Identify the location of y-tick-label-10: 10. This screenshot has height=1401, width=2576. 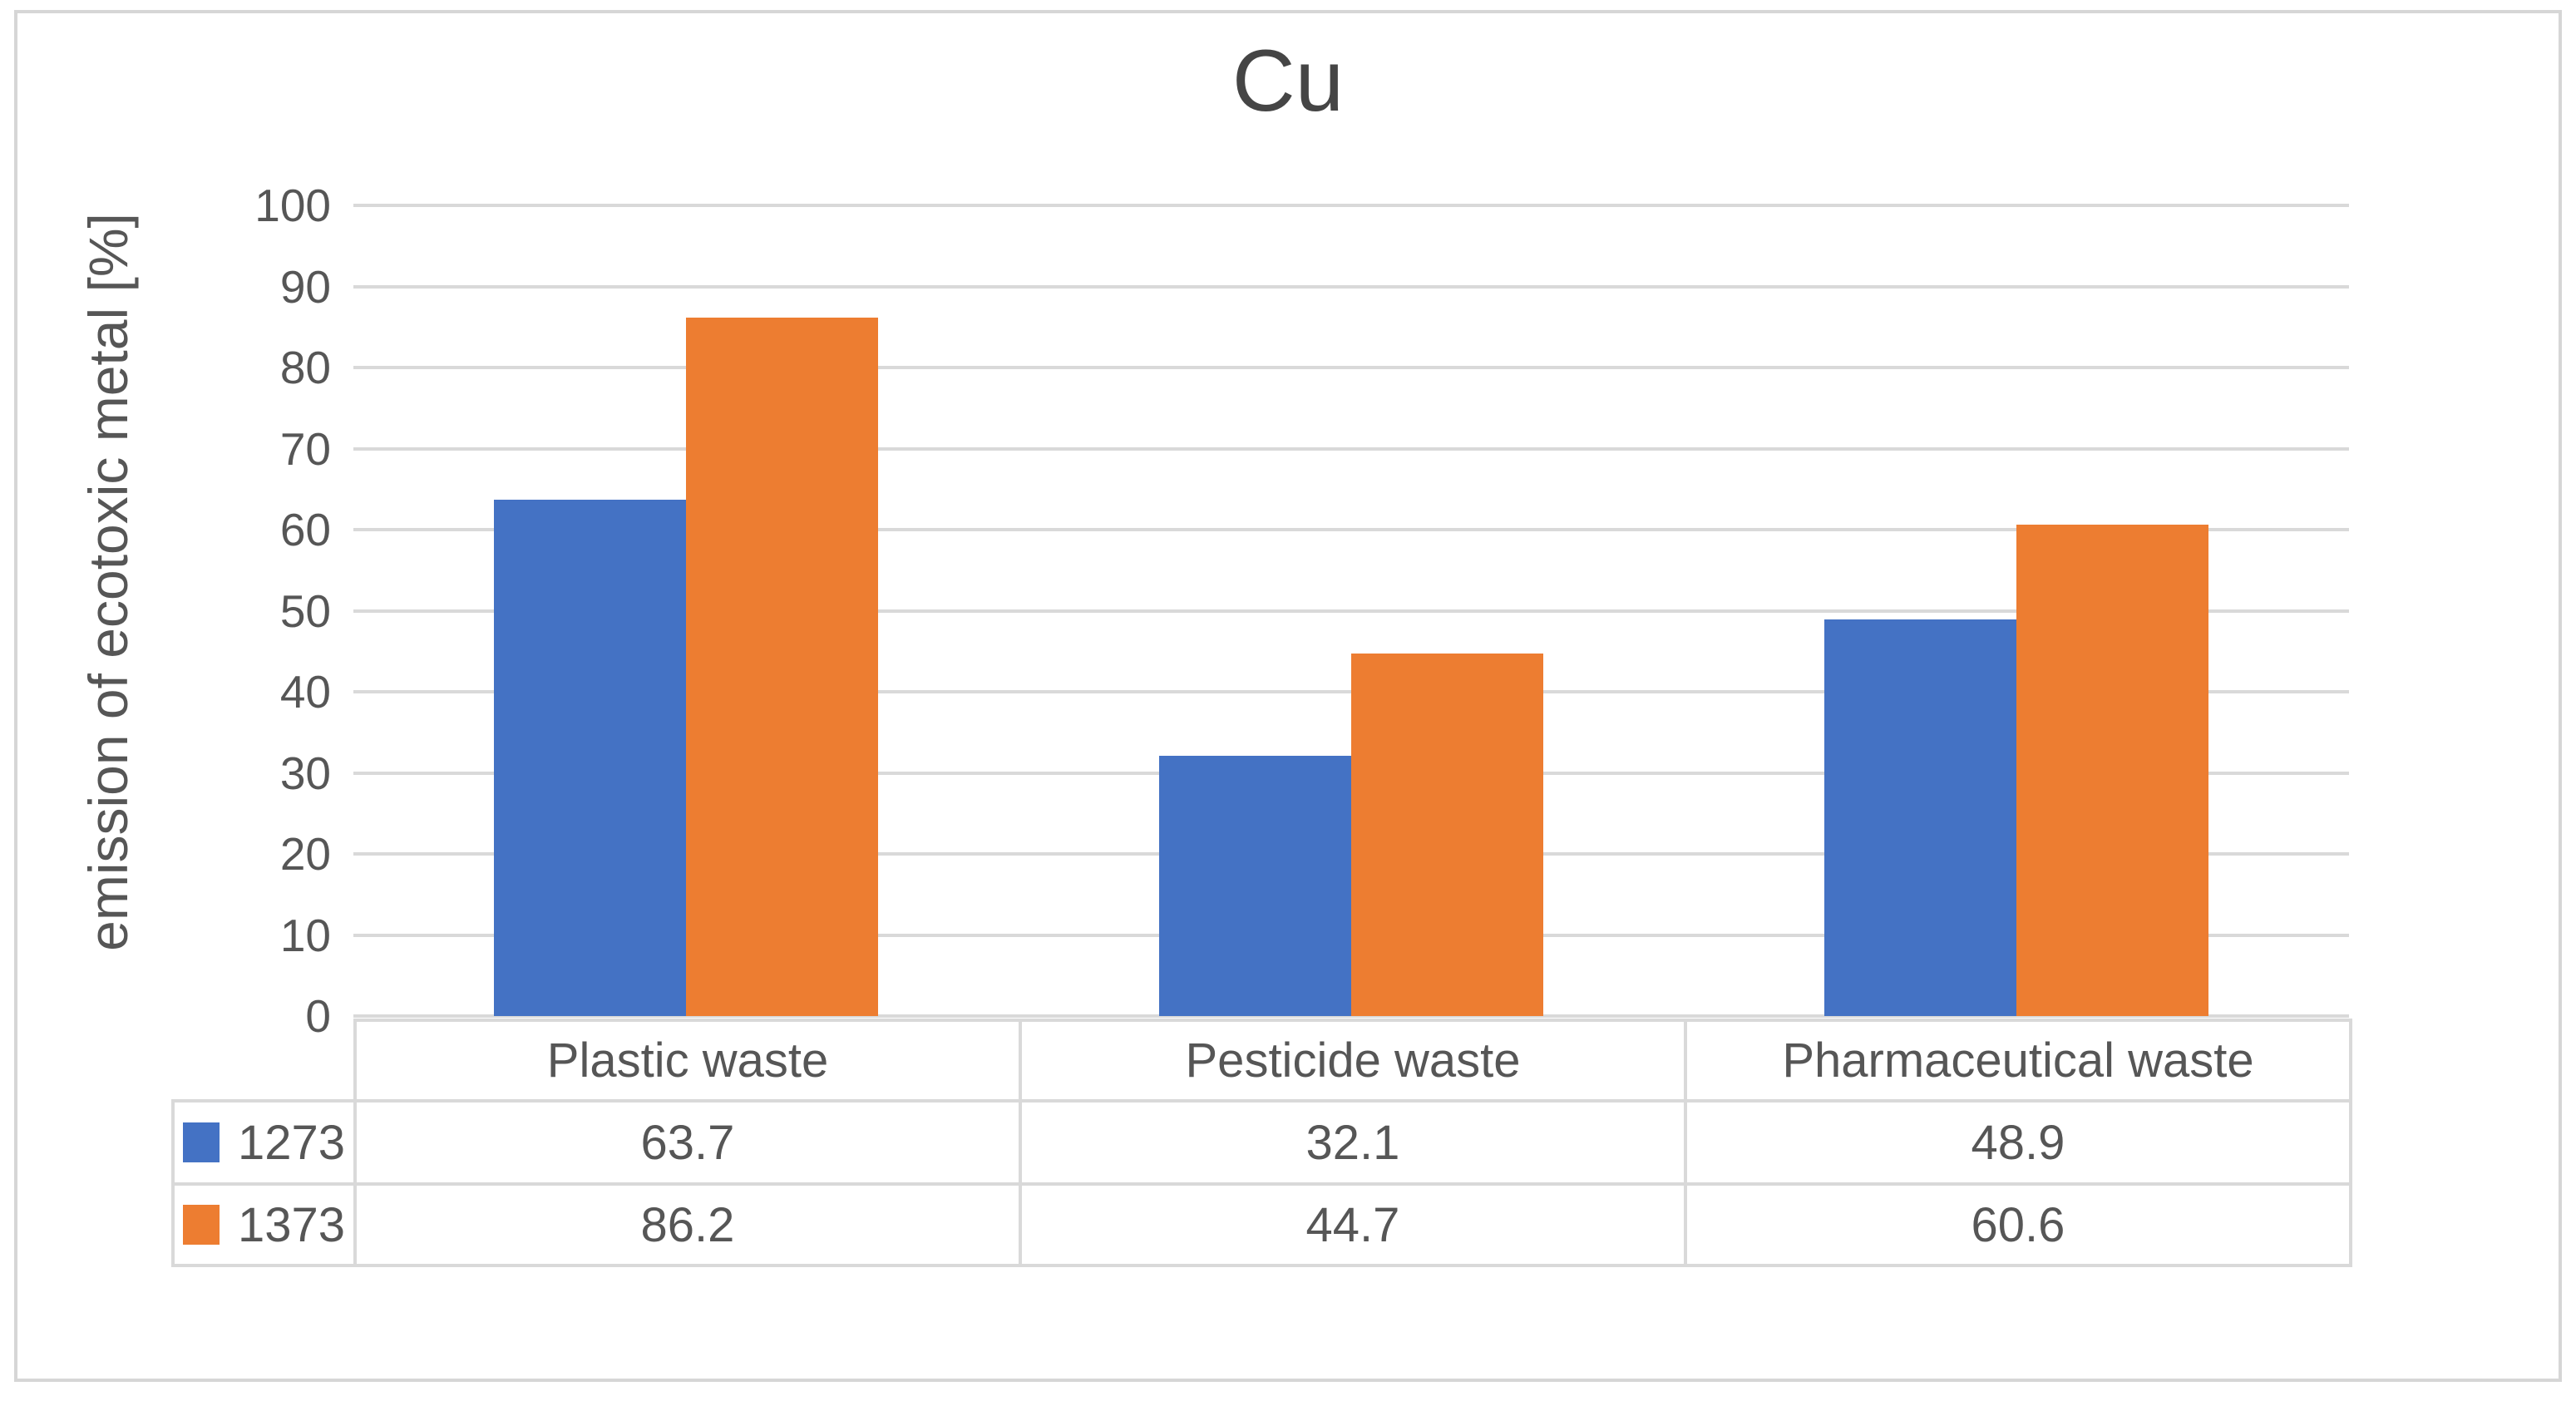
(305, 935).